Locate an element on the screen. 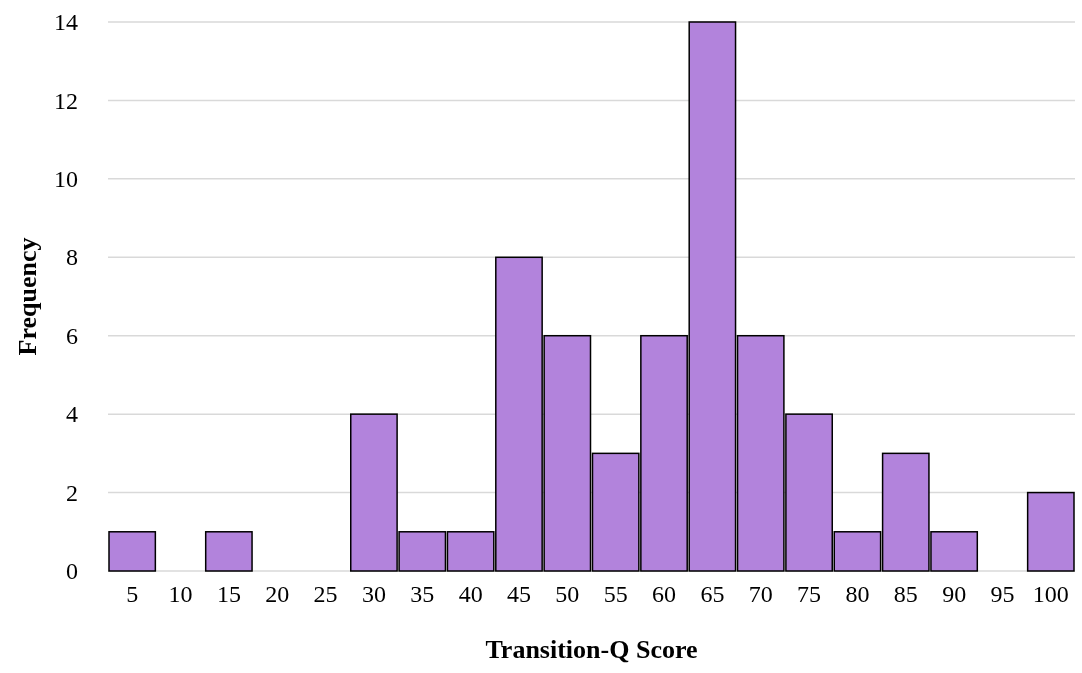 The height and width of the screenshot is (673, 1082). x-tick-label: 10 is located at coordinates (180, 594).